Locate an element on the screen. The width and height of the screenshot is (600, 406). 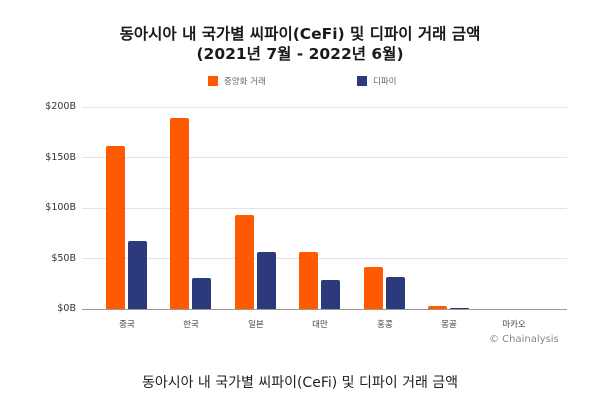
legend-item-defi: 디파이 is located at coordinates (376, 81).